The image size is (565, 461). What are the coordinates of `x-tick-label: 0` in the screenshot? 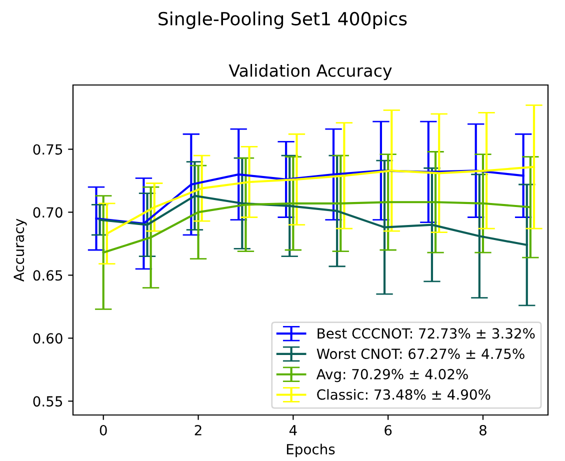 It's located at (103, 430).